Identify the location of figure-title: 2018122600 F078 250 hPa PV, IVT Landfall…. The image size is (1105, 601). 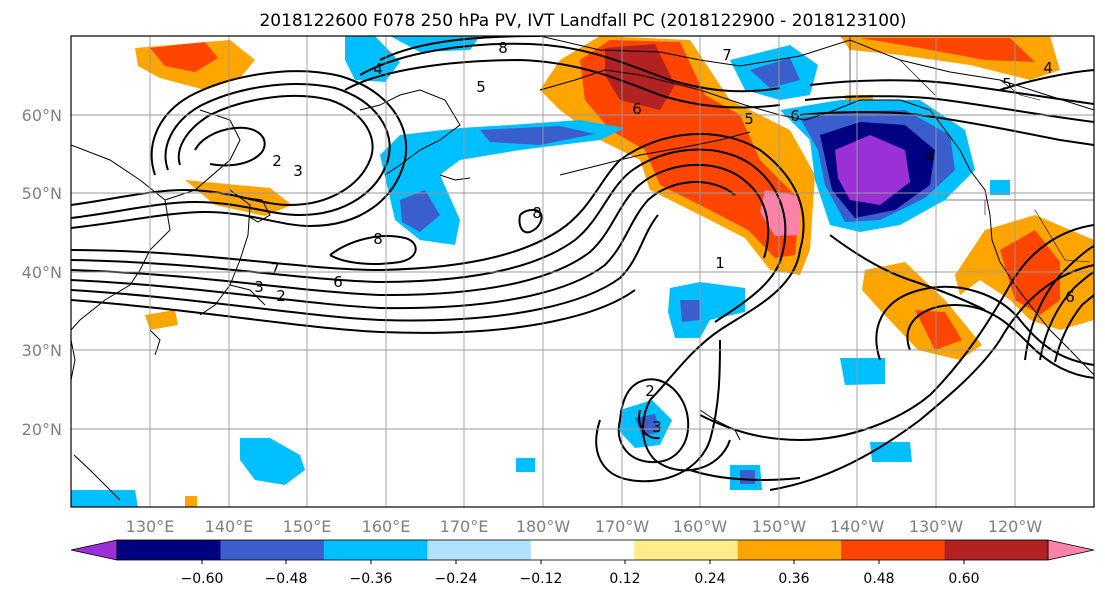
(582, 21).